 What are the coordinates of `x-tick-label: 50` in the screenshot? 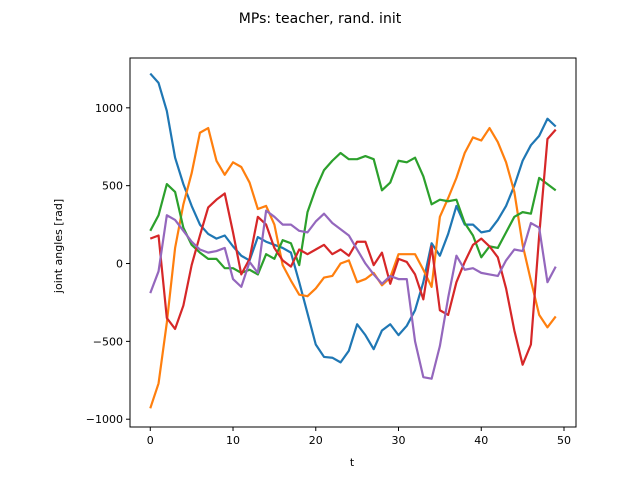 It's located at (564, 440).